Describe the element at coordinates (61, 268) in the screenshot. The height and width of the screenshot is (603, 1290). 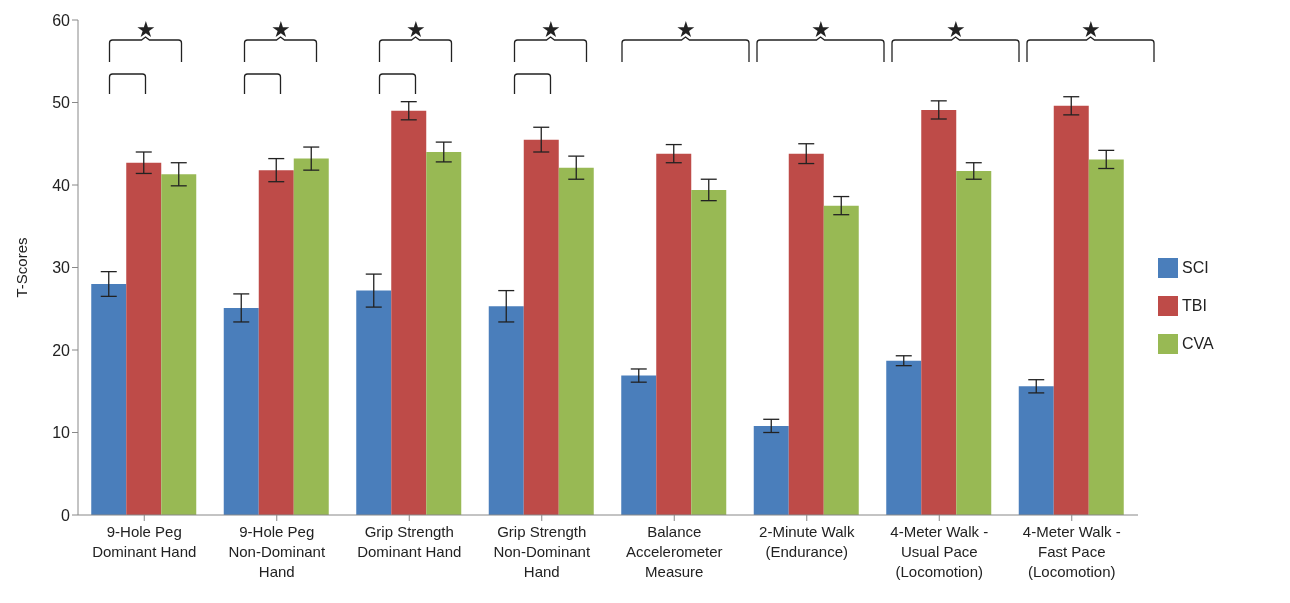
I see `y-tick-label: 30` at that location.